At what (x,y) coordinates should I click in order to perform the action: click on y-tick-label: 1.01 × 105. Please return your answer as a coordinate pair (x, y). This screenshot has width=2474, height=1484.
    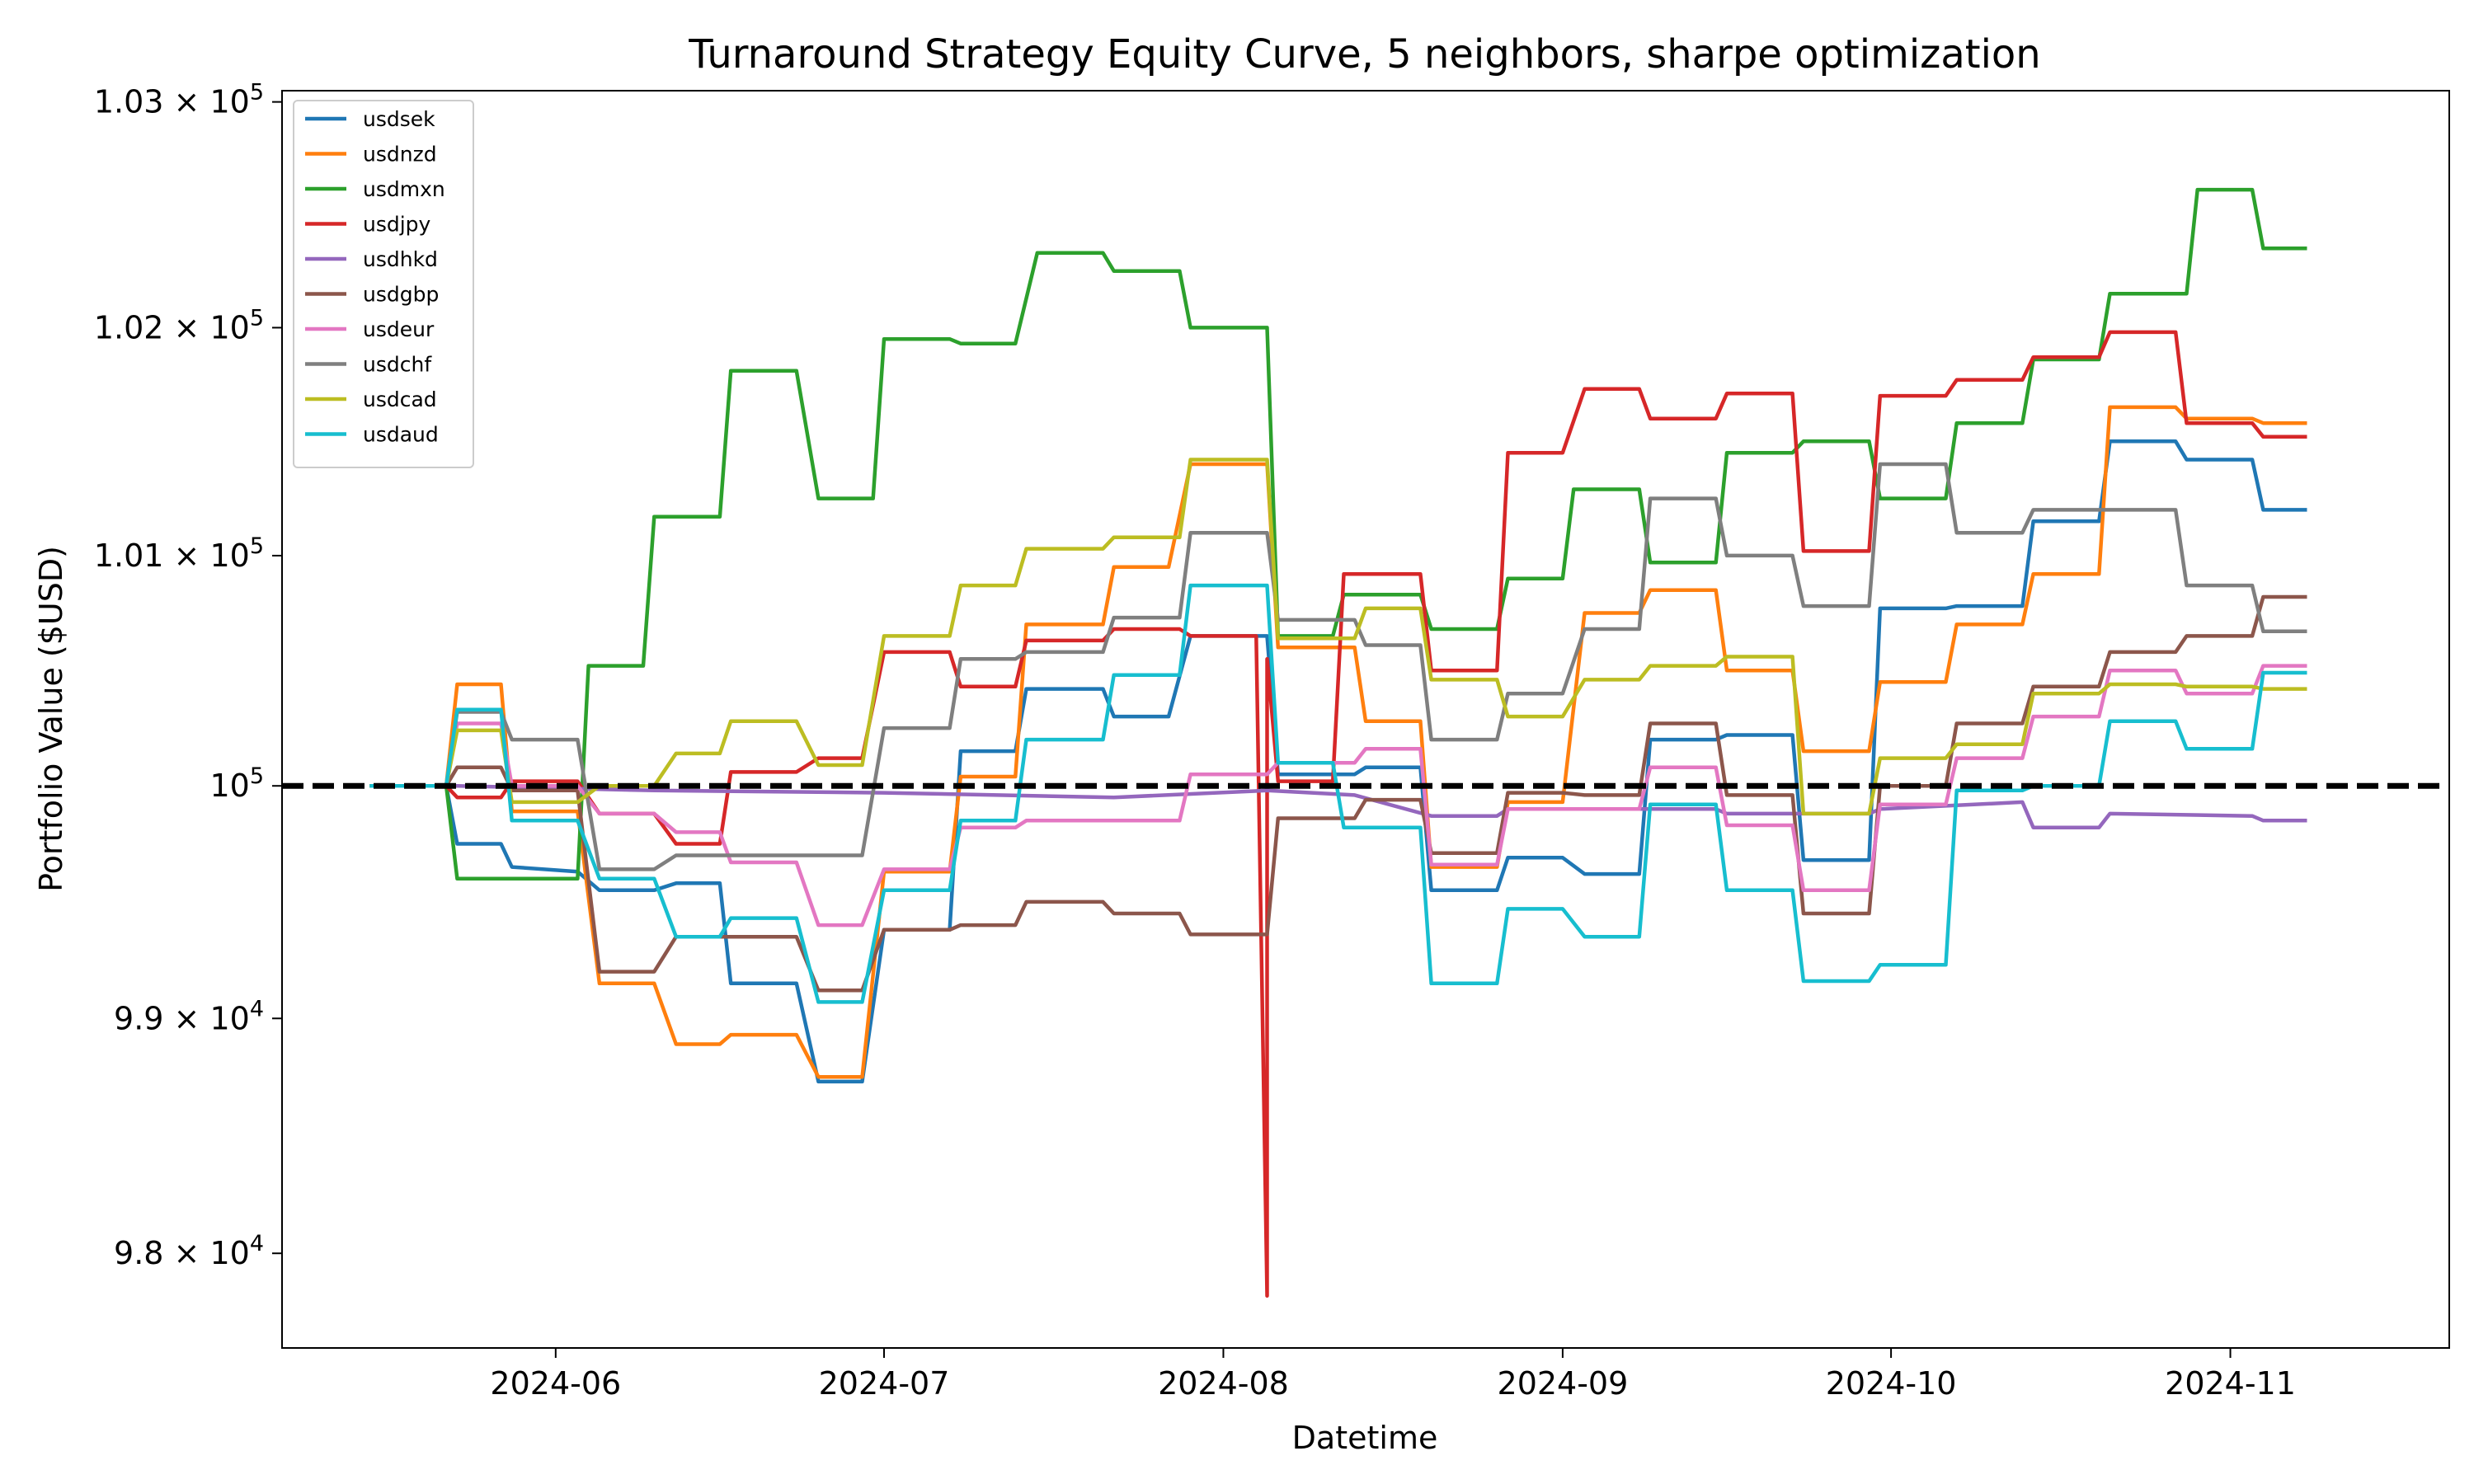
    Looking at the image, I should click on (179, 553).